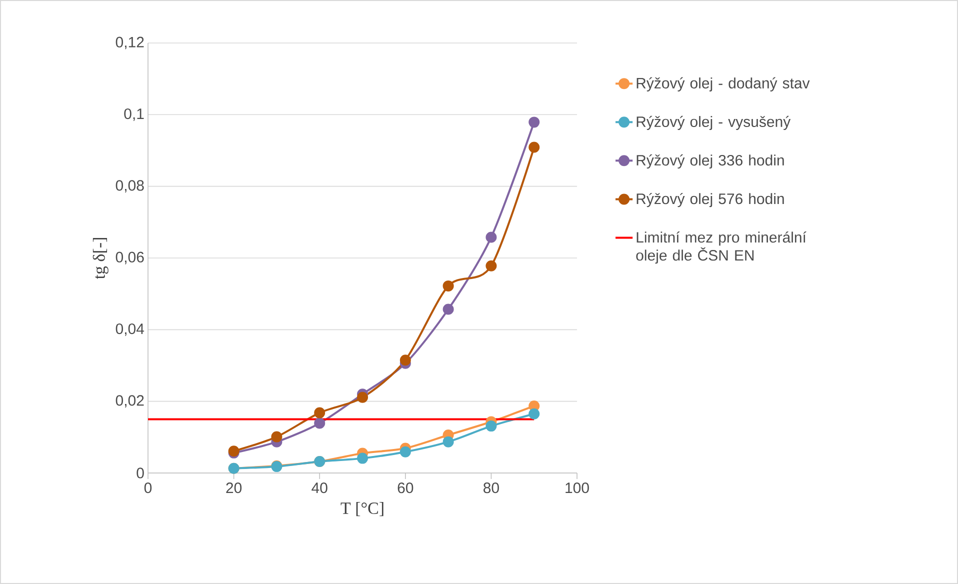  What do you see at coordinates (100, 259) in the screenshot?
I see `y-axis-title: tg δ[-]` at bounding box center [100, 259].